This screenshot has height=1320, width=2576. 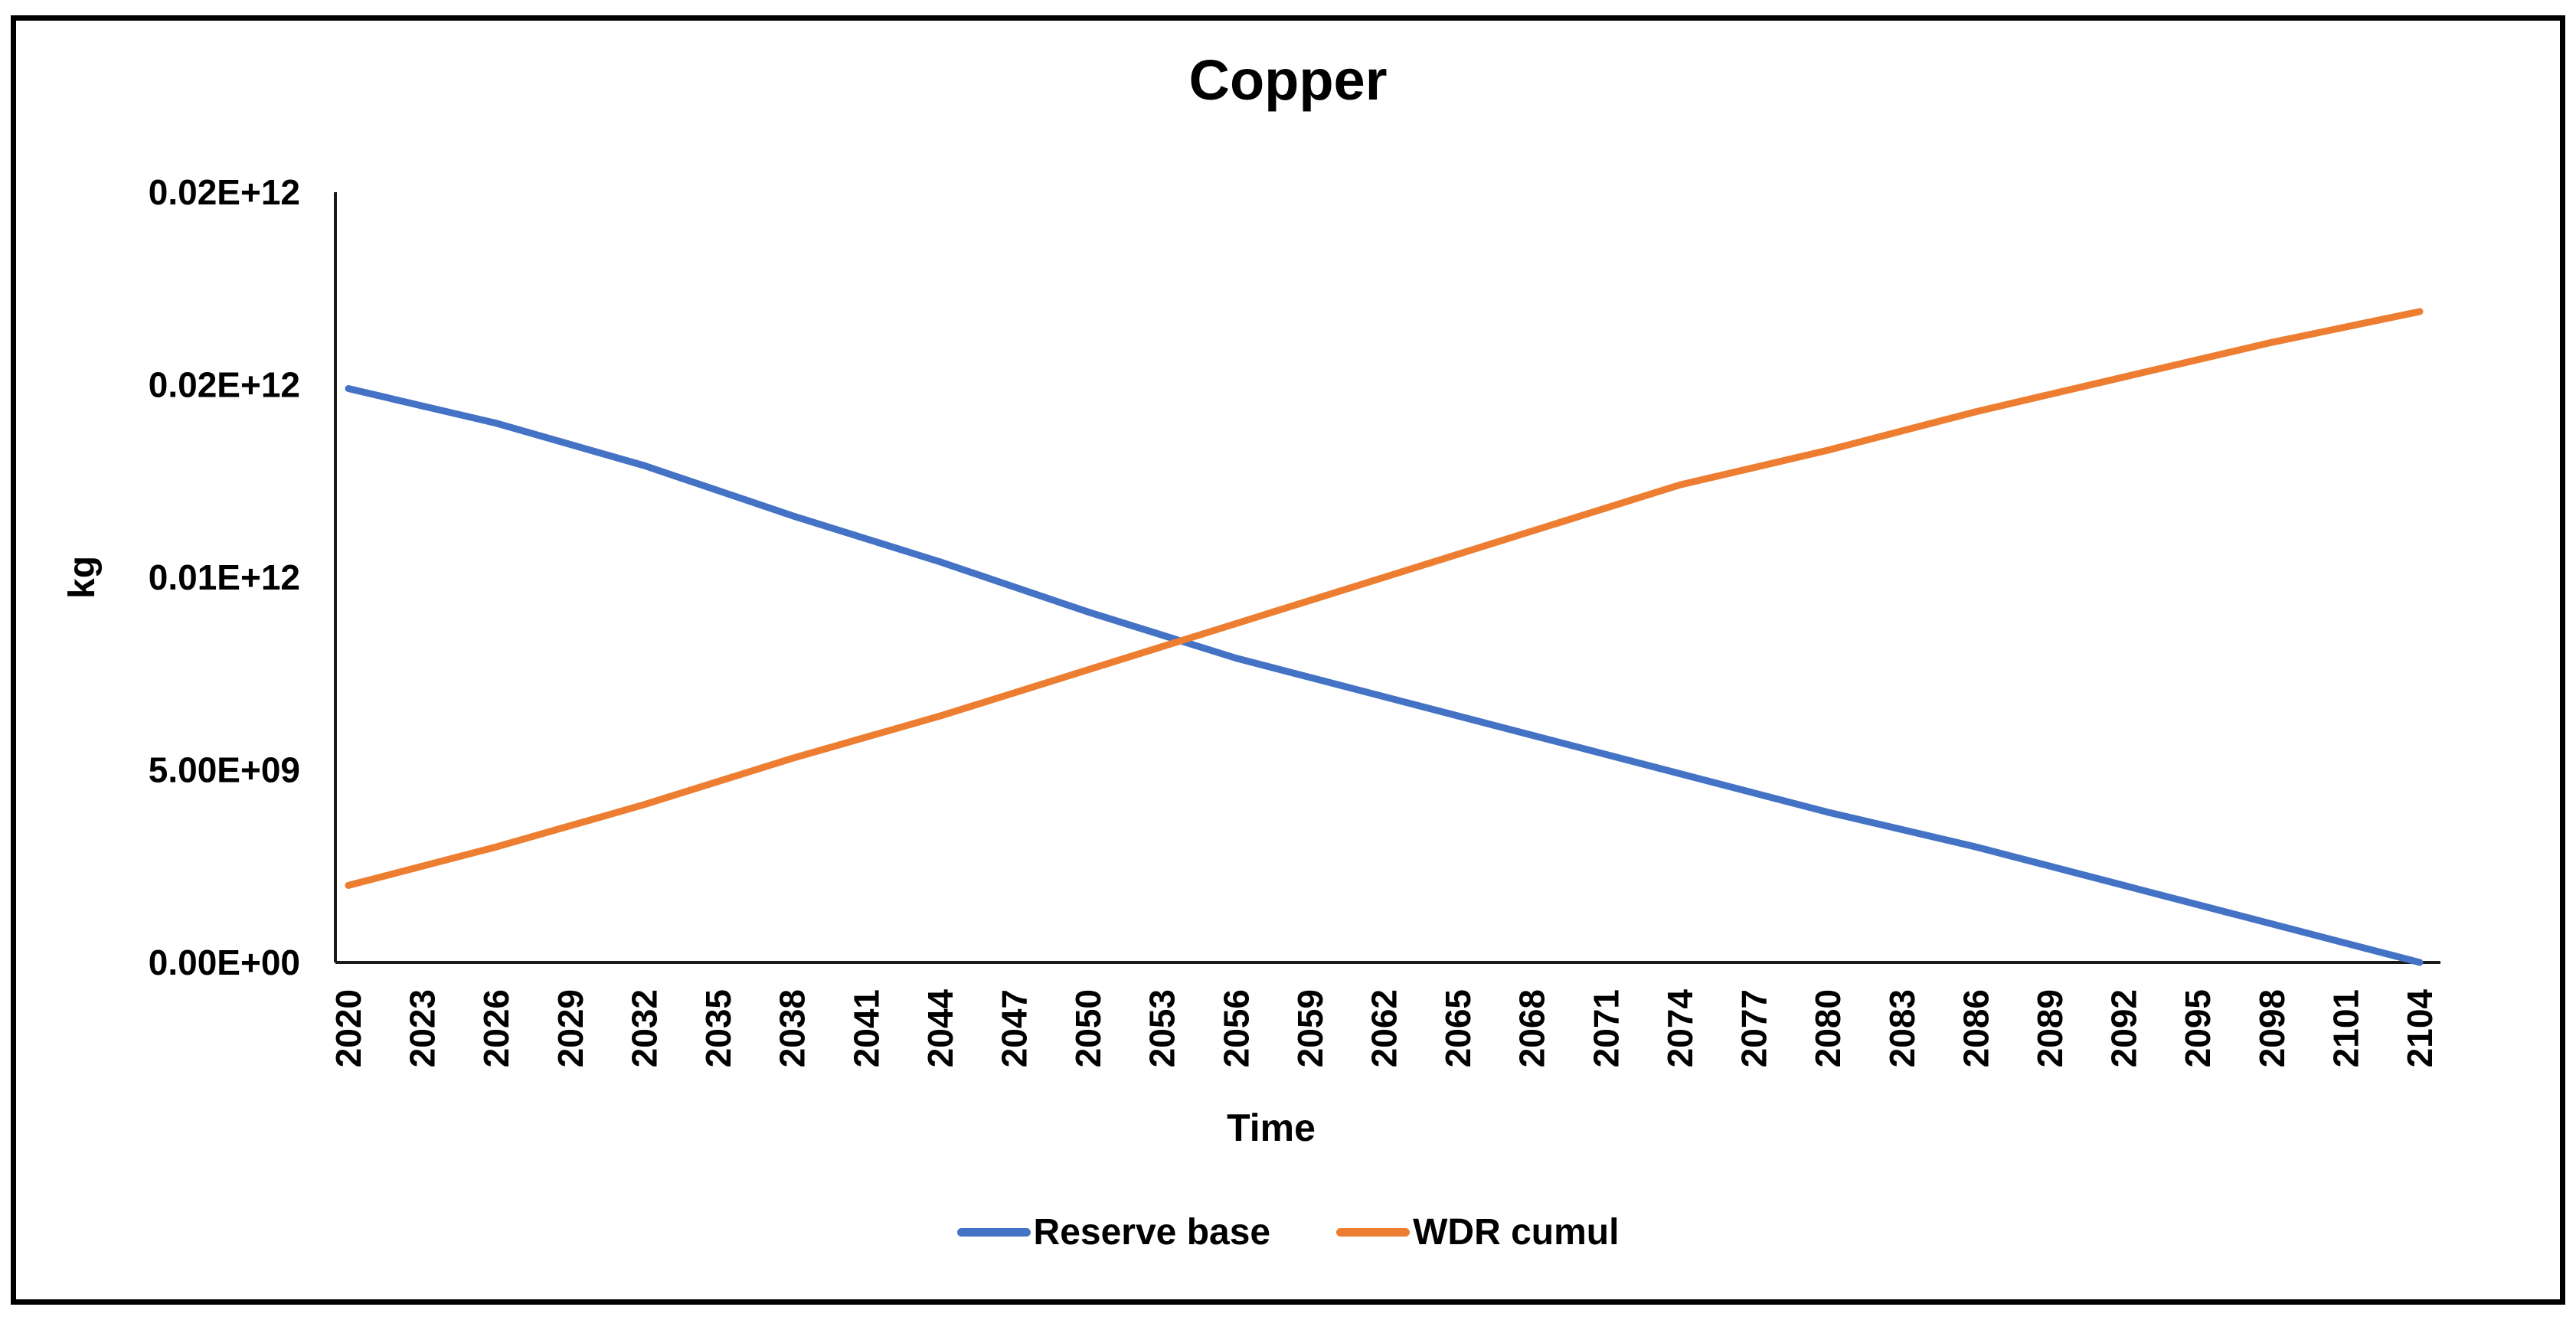 What do you see at coordinates (1088, 1028) in the screenshot?
I see `x-tick-label: 2050` at bounding box center [1088, 1028].